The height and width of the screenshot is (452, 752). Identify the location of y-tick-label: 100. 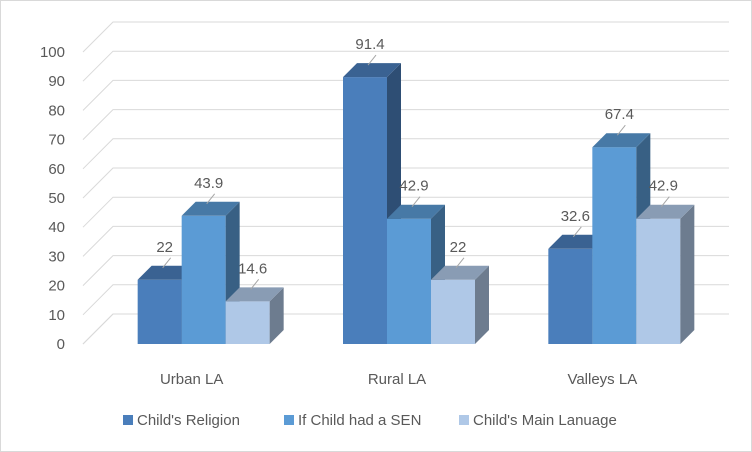
(52, 52).